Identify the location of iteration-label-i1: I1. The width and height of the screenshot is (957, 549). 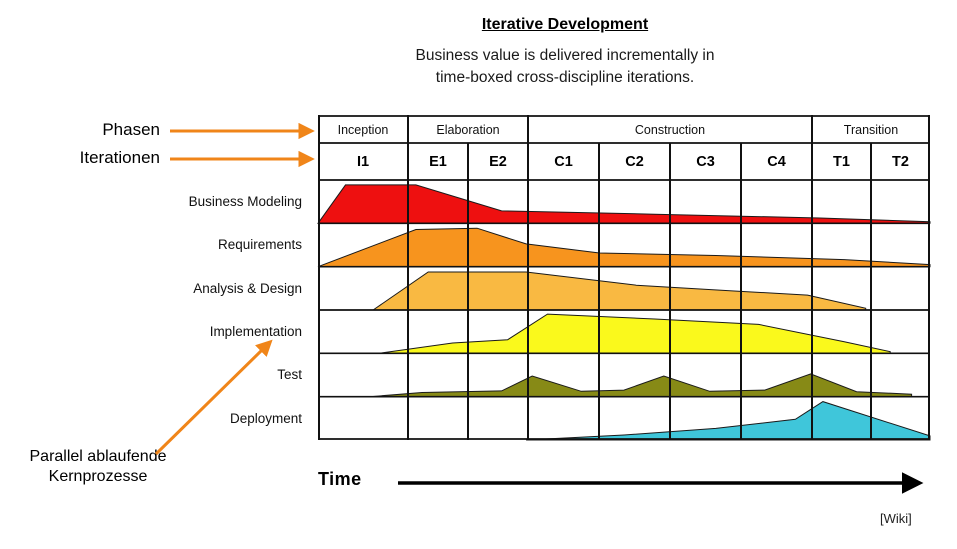
(363, 162).